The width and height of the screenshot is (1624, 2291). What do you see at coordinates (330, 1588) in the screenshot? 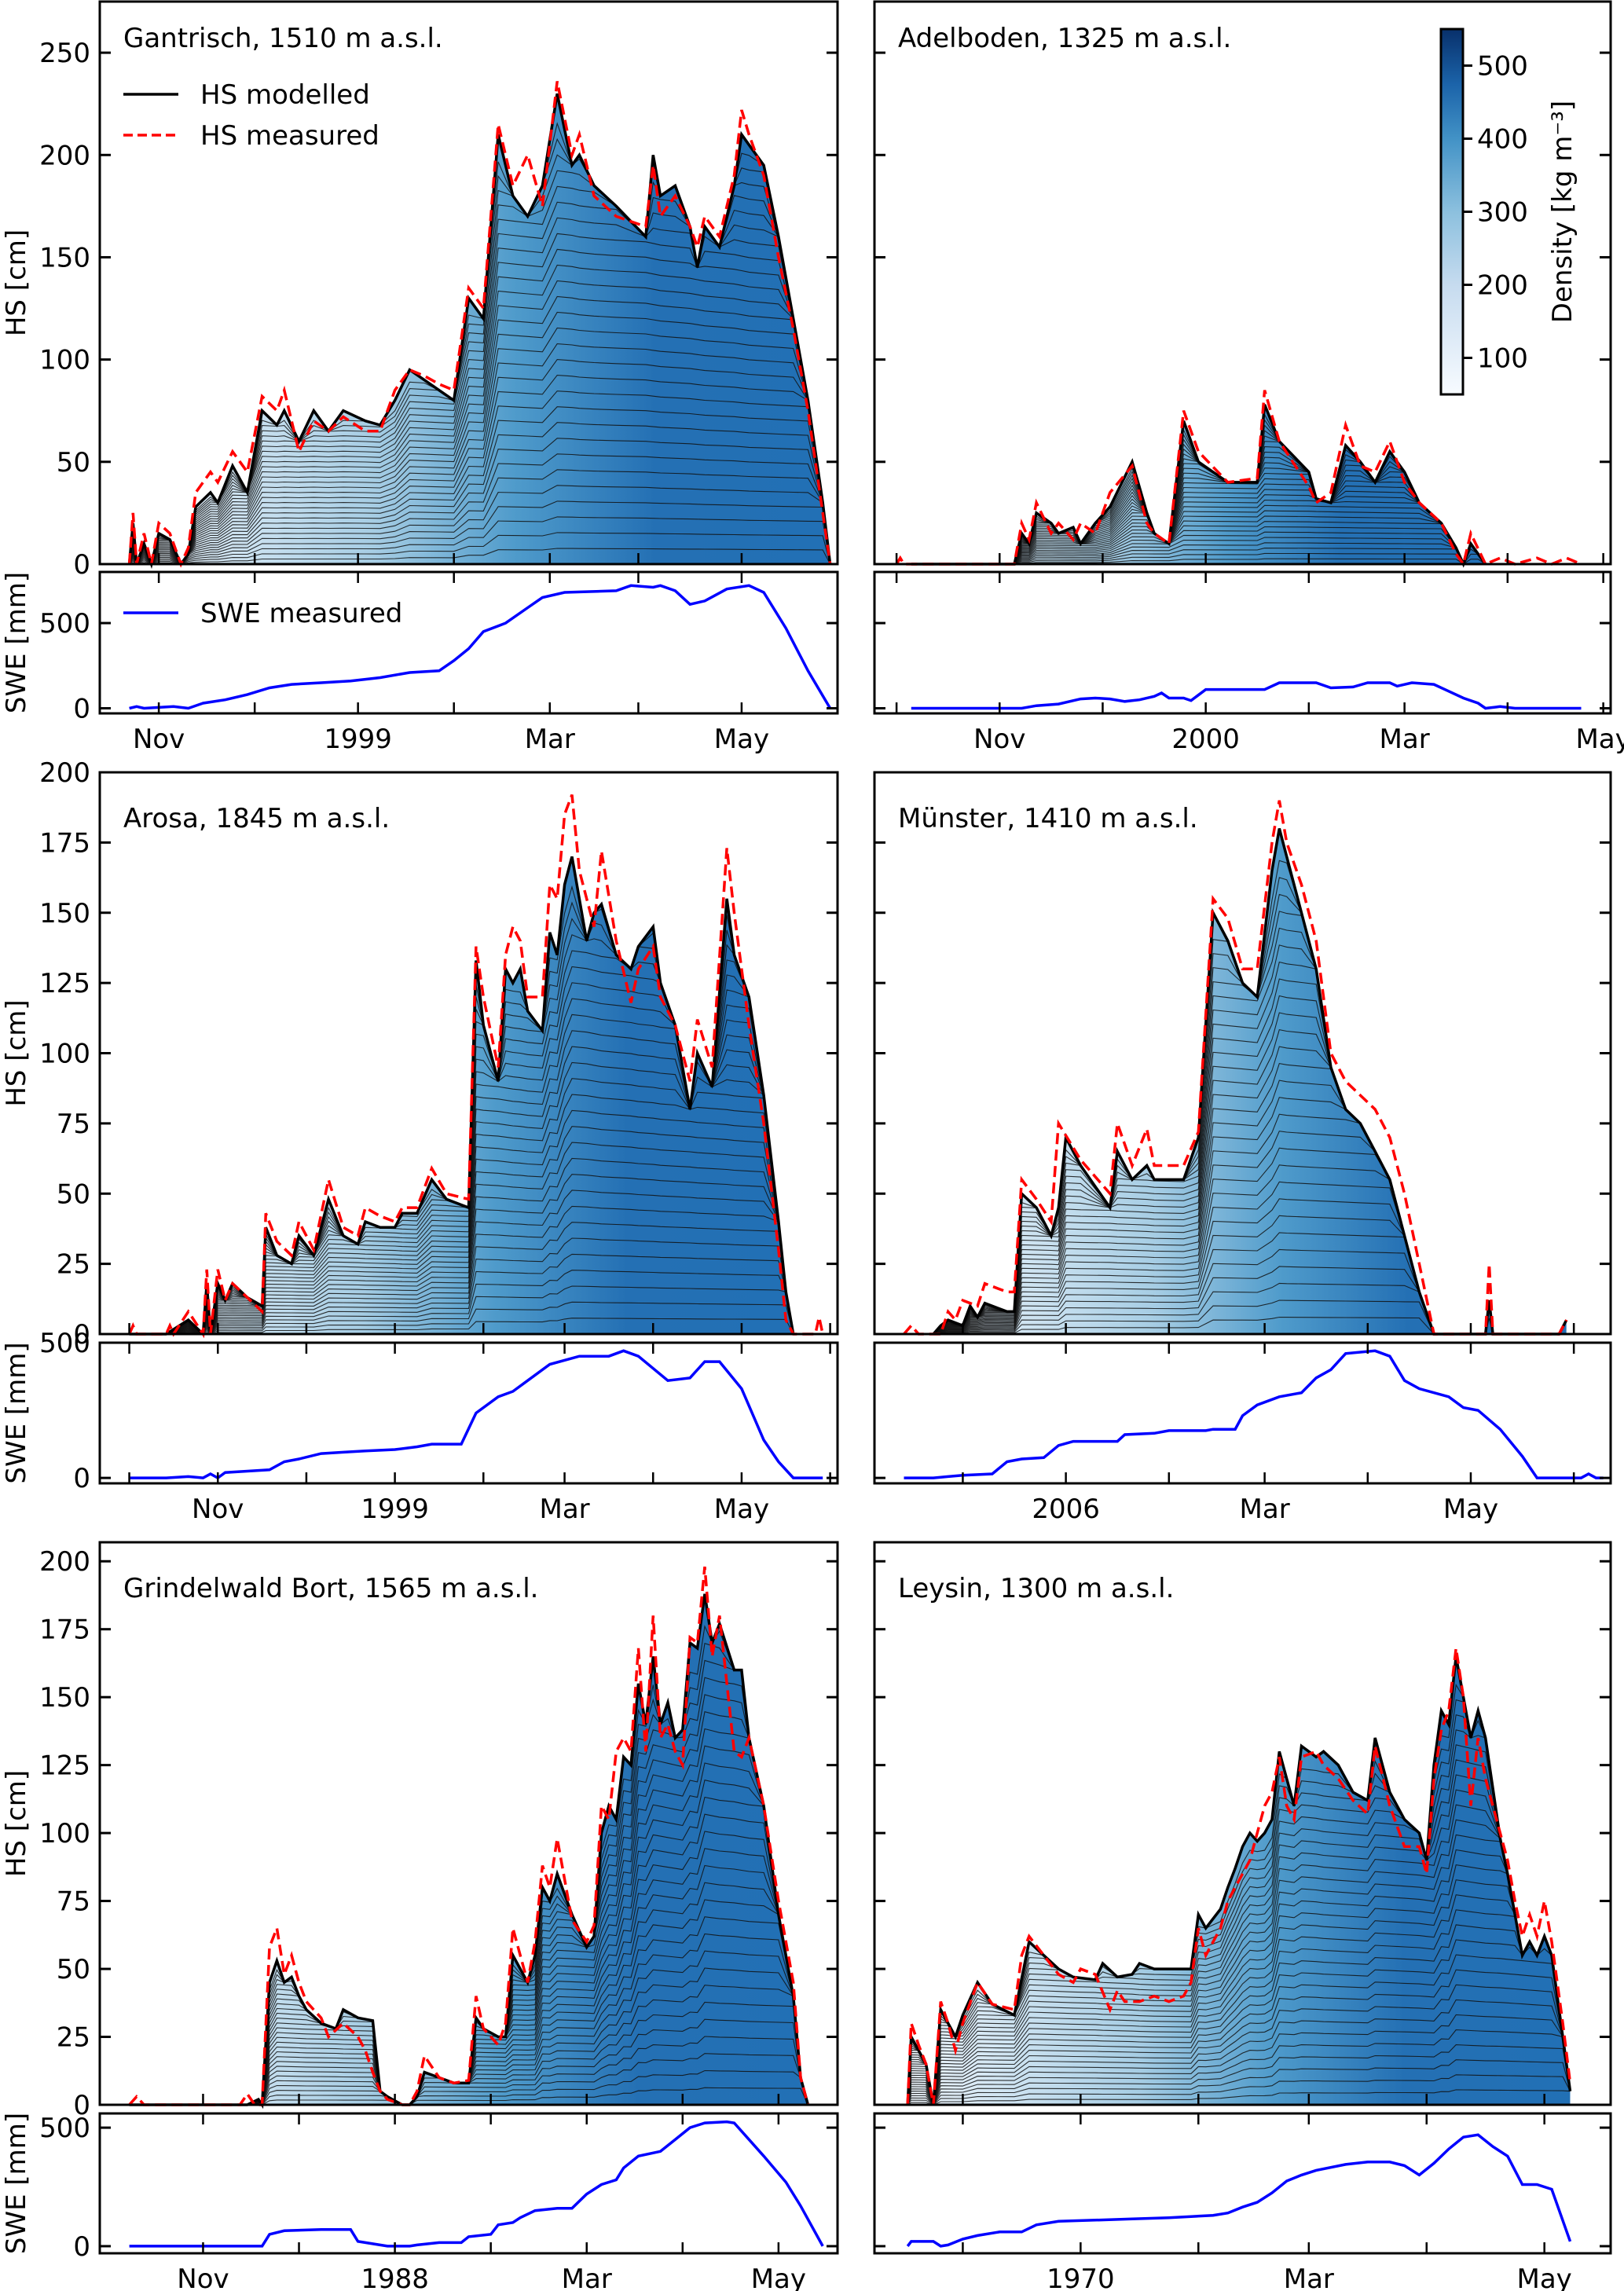
I see `station-title: Grindelwald Bort, 1565 m a.s.l.` at bounding box center [330, 1588].